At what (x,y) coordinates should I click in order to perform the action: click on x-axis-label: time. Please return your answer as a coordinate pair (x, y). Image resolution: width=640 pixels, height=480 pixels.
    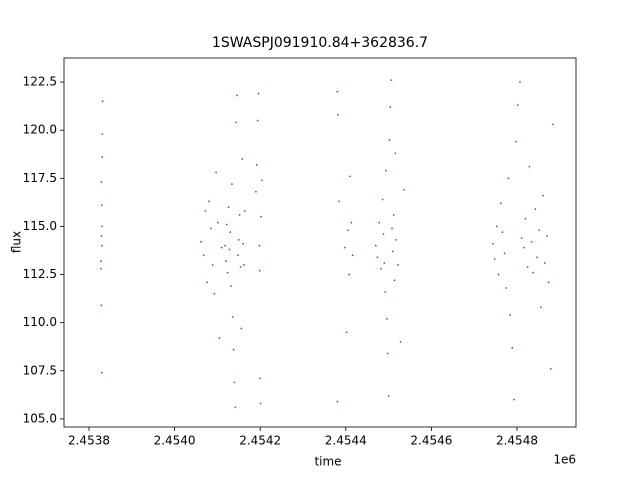
    Looking at the image, I should click on (327, 462).